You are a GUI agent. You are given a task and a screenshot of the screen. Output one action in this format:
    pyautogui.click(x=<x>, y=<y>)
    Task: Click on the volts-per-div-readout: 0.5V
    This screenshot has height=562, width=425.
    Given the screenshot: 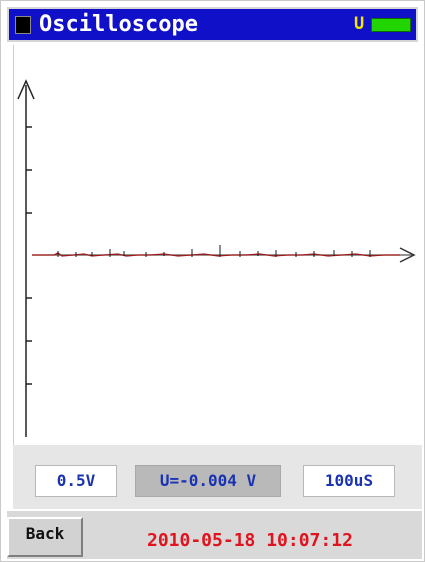 What is the action you would take?
    pyautogui.click(x=76, y=481)
    